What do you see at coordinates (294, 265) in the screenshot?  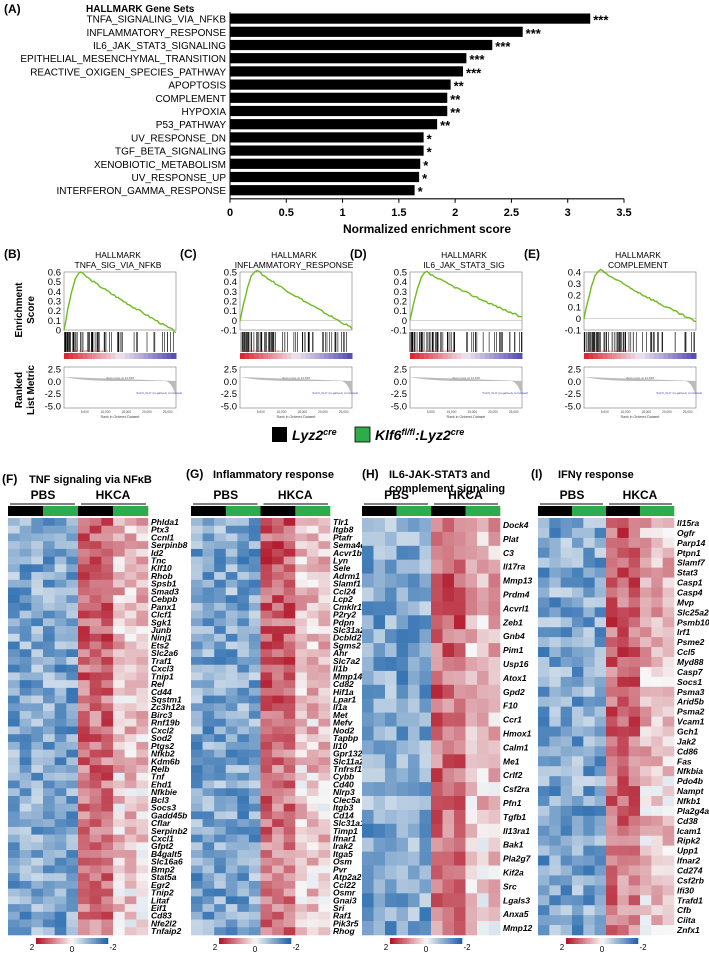 I see `gsea-title: INFLAMMATORY_RESPONSE` at bounding box center [294, 265].